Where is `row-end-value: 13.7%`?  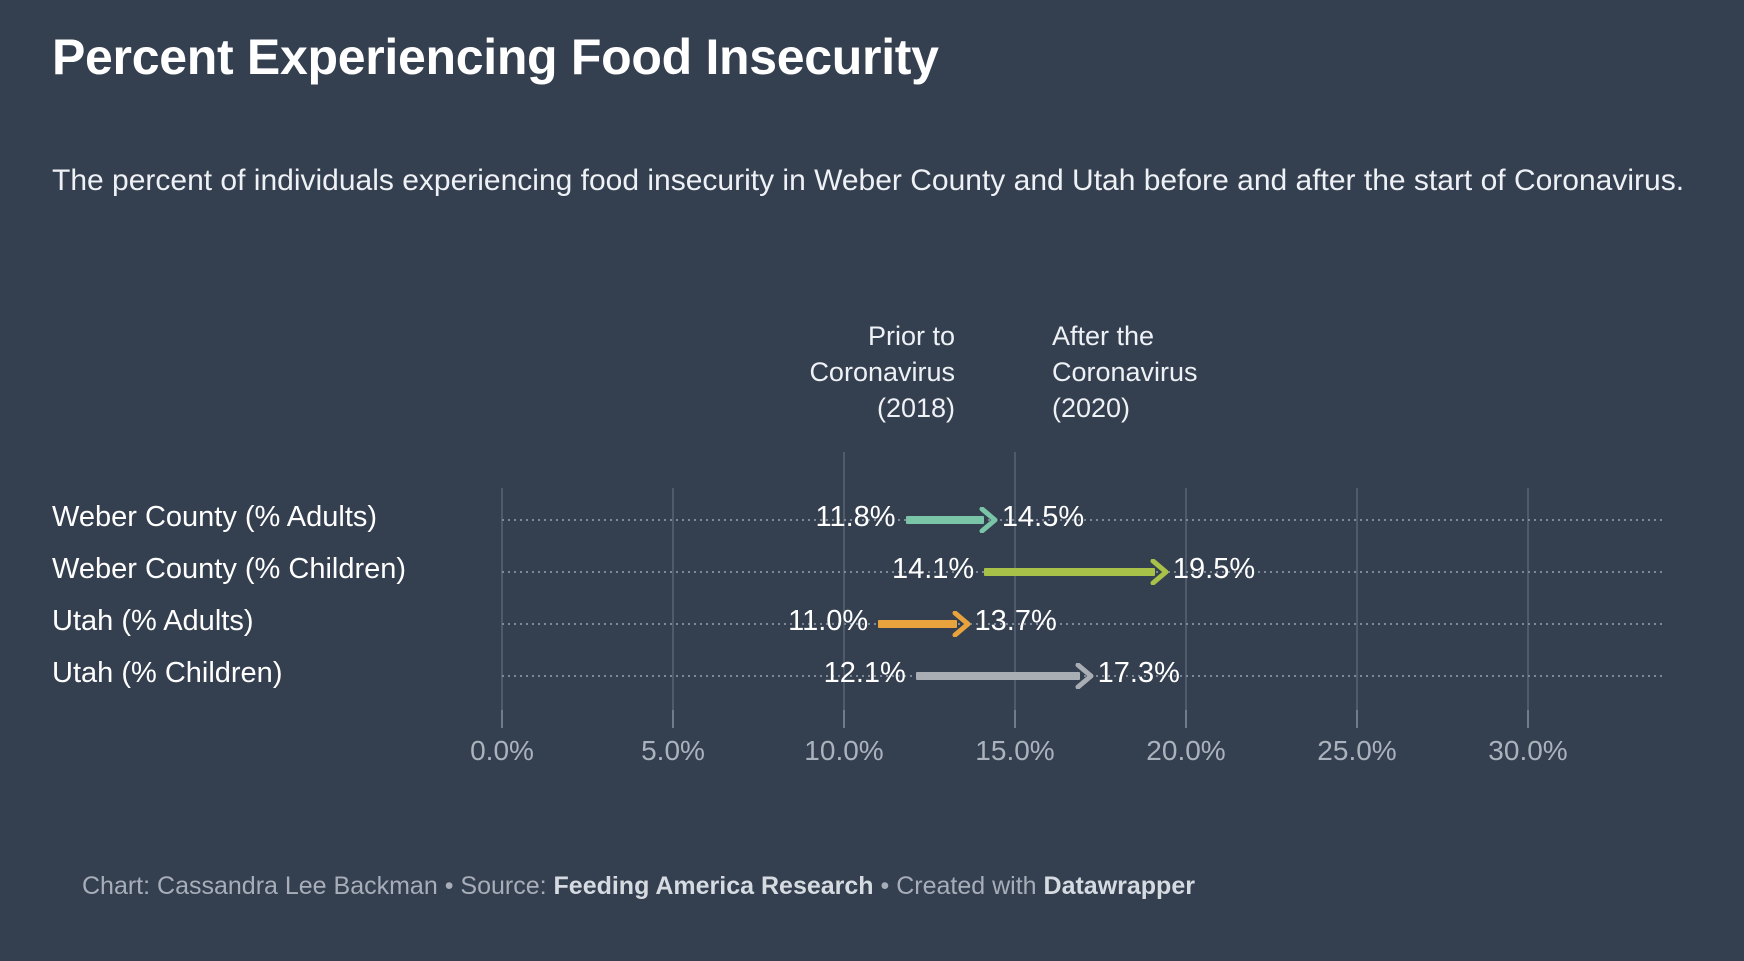
row-end-value: 13.7% is located at coordinates (1015, 621).